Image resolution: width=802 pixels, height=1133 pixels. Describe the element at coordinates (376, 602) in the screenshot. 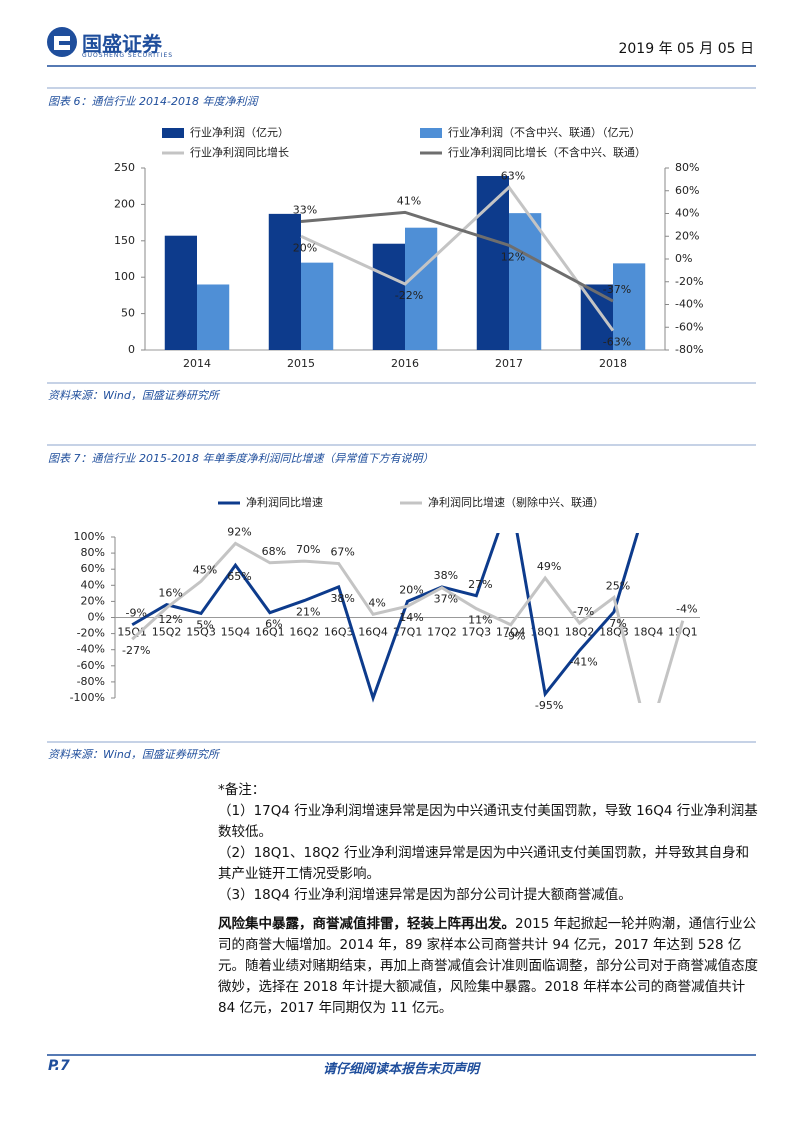

I see `data-label: 4%` at that location.